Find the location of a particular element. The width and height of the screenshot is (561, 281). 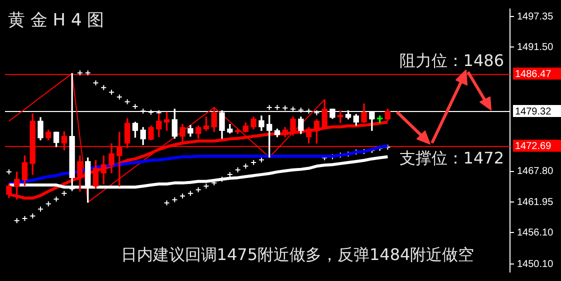

y-tick-label: 1497.35 is located at coordinates (535, 16).